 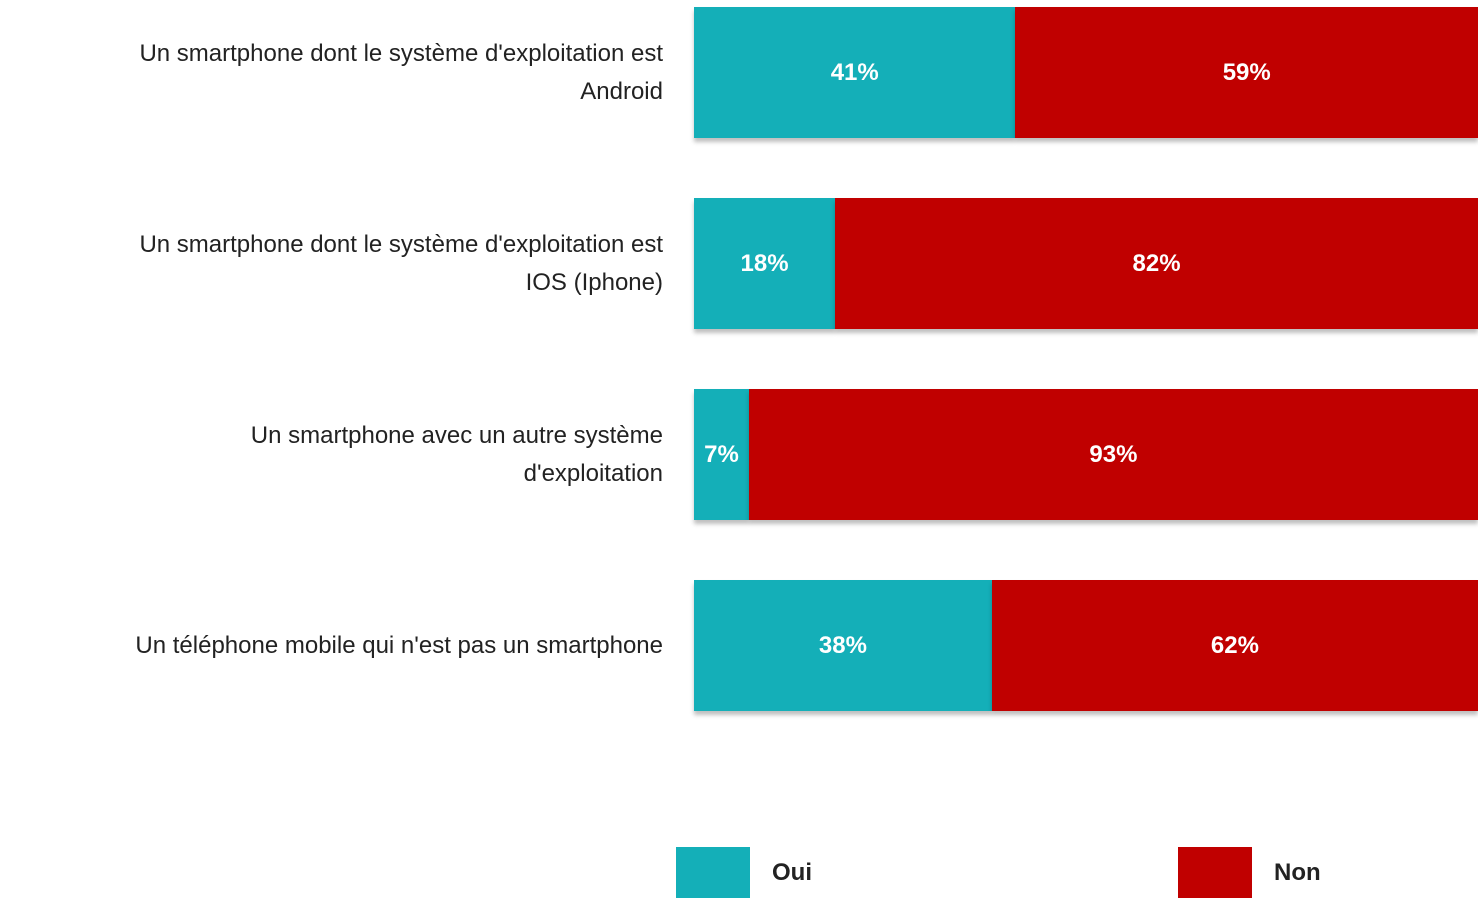 I want to click on data-label: 41%, so click(x=854, y=72).